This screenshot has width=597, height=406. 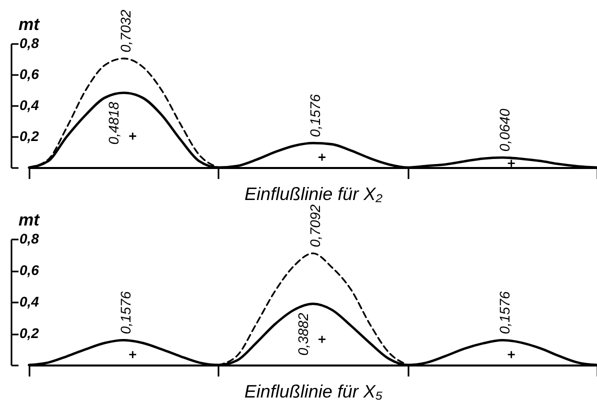 I want to click on x-axis-title: Einflußlinie für X₅, so click(x=313, y=390).